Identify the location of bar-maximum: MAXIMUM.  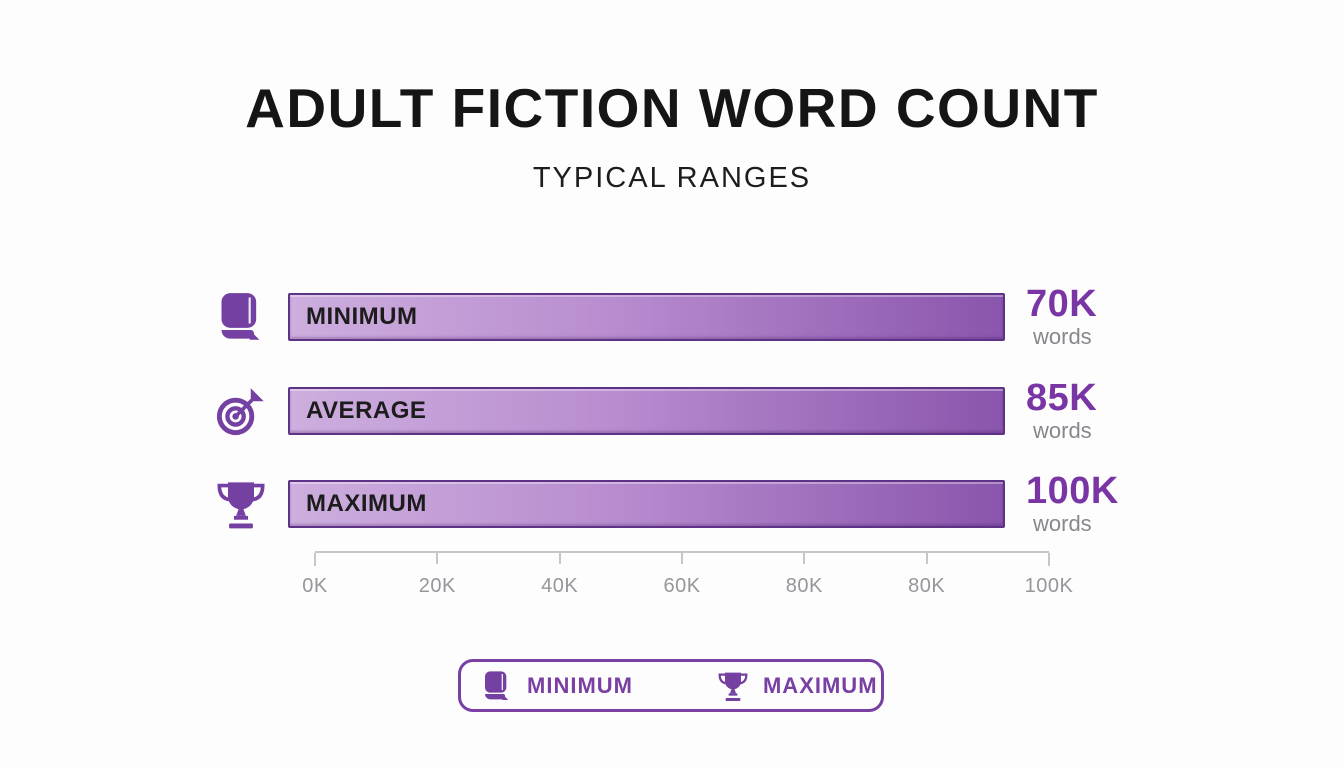
(646, 504).